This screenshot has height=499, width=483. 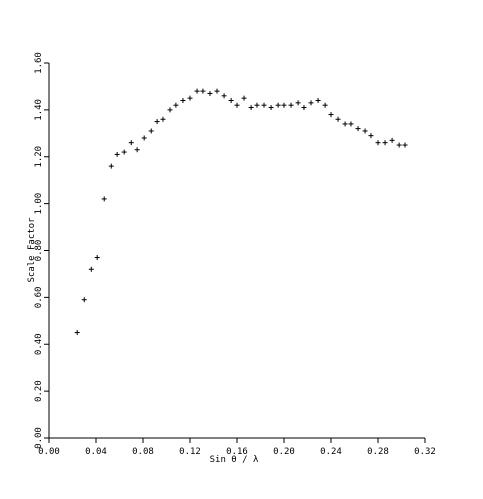 I want to click on y-tick-label: 1.40, so click(x=39, y=110).